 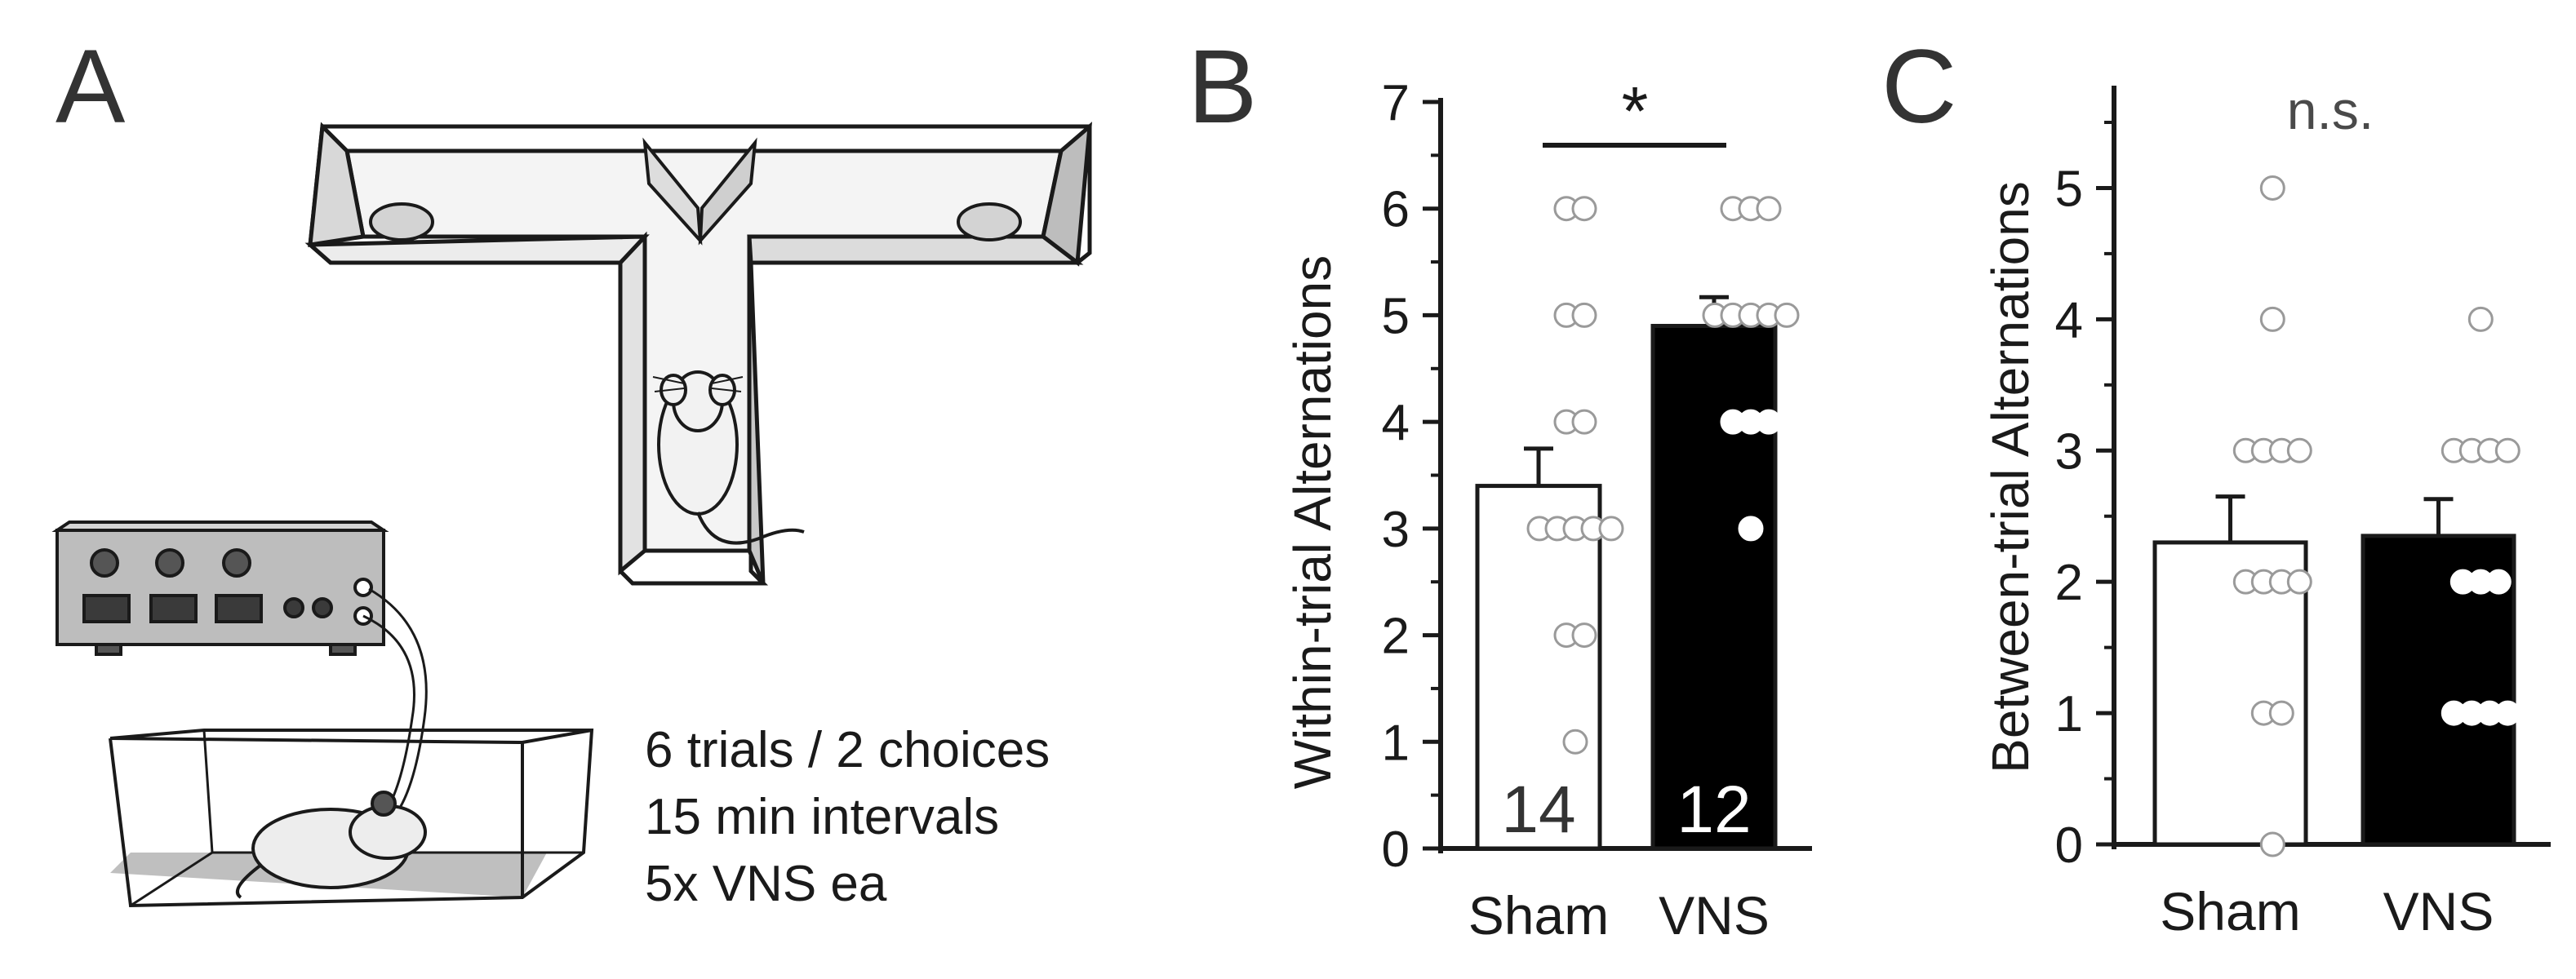 What do you see at coordinates (766, 884) in the screenshot?
I see `protocol-line-3: 5x VNS ea` at bounding box center [766, 884].